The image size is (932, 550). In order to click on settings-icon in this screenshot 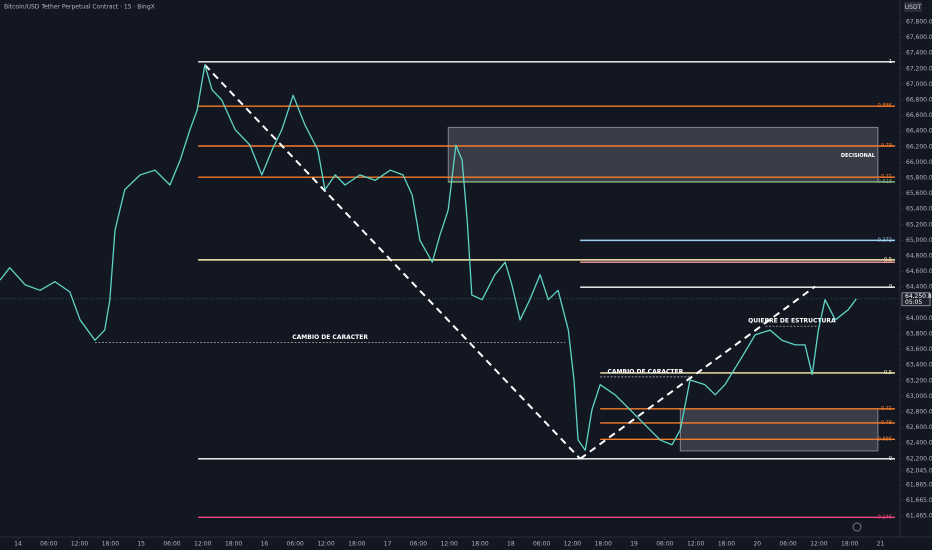, I will do `click(857, 527)`.